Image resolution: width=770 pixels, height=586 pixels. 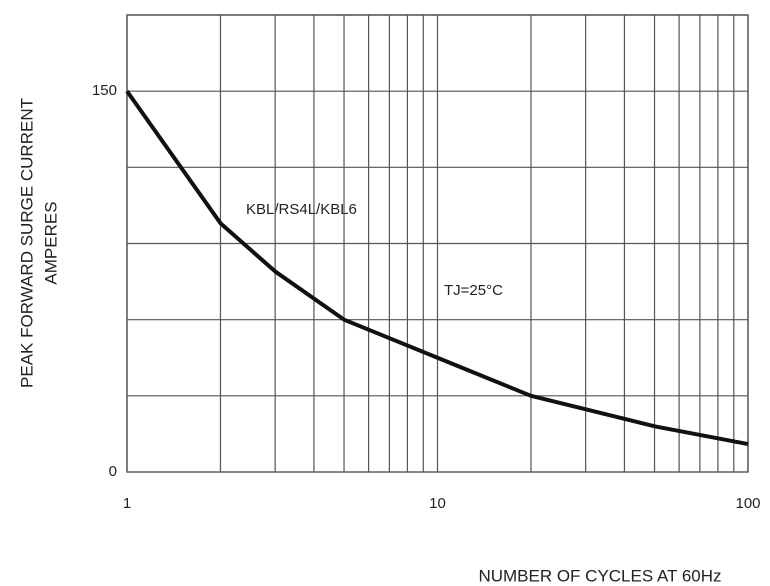 What do you see at coordinates (50, 242) in the screenshot?
I see `y-axis-label: AMPERES` at bounding box center [50, 242].